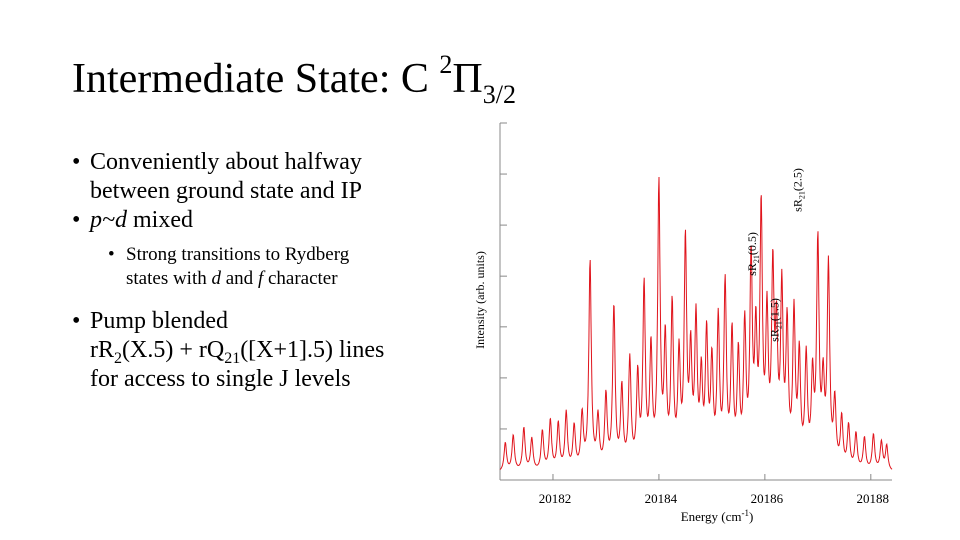 This screenshot has height=540, width=960. I want to click on title-superscript: 2, so click(446, 64).